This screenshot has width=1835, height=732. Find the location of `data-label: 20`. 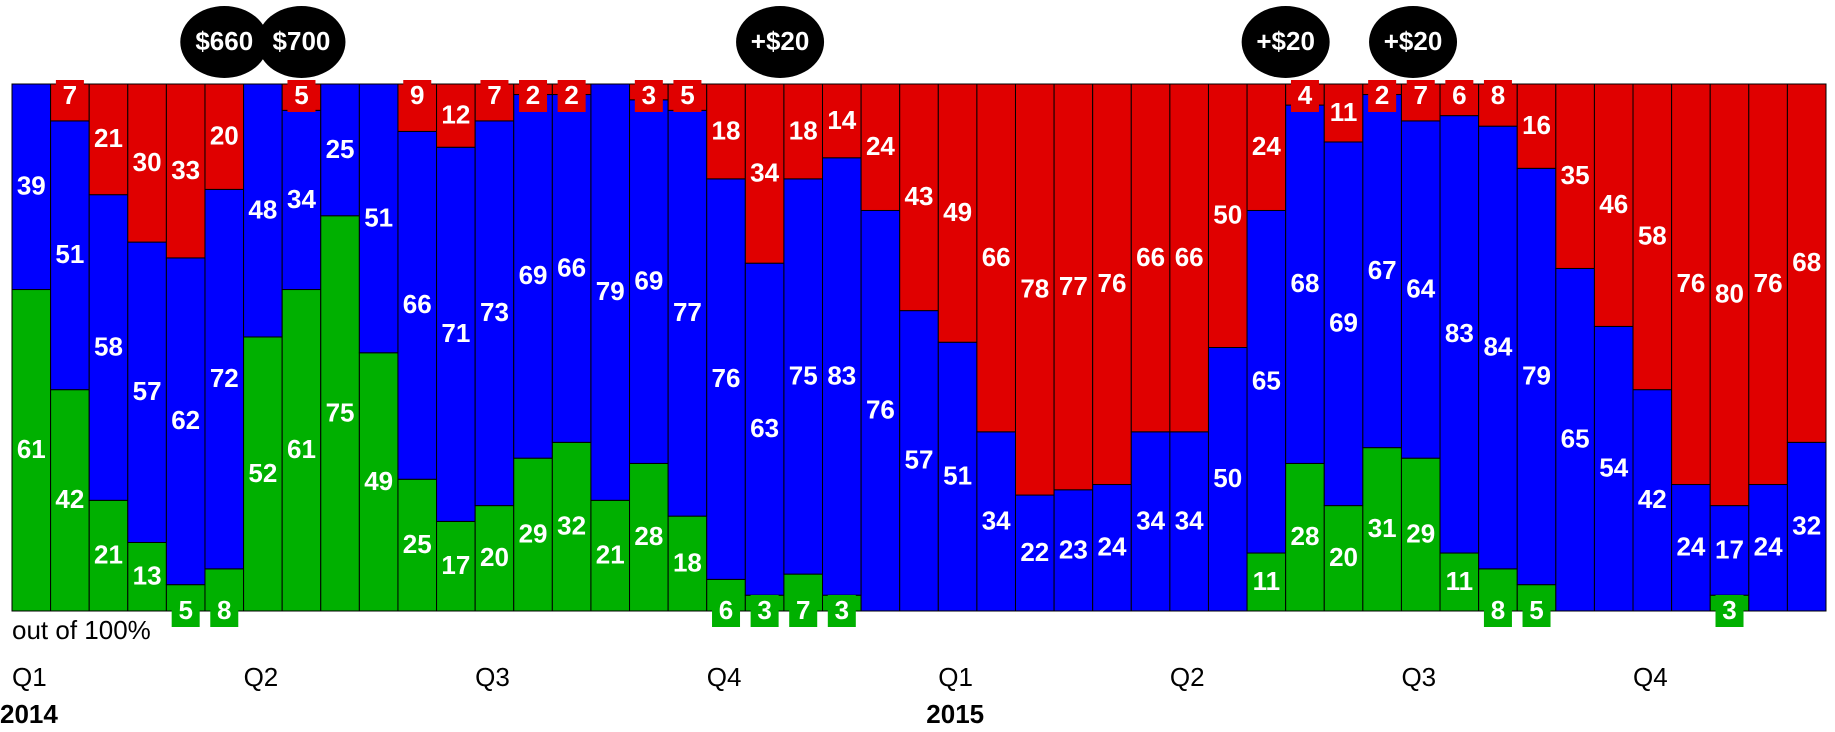

data-label: 20 is located at coordinates (1343, 557).